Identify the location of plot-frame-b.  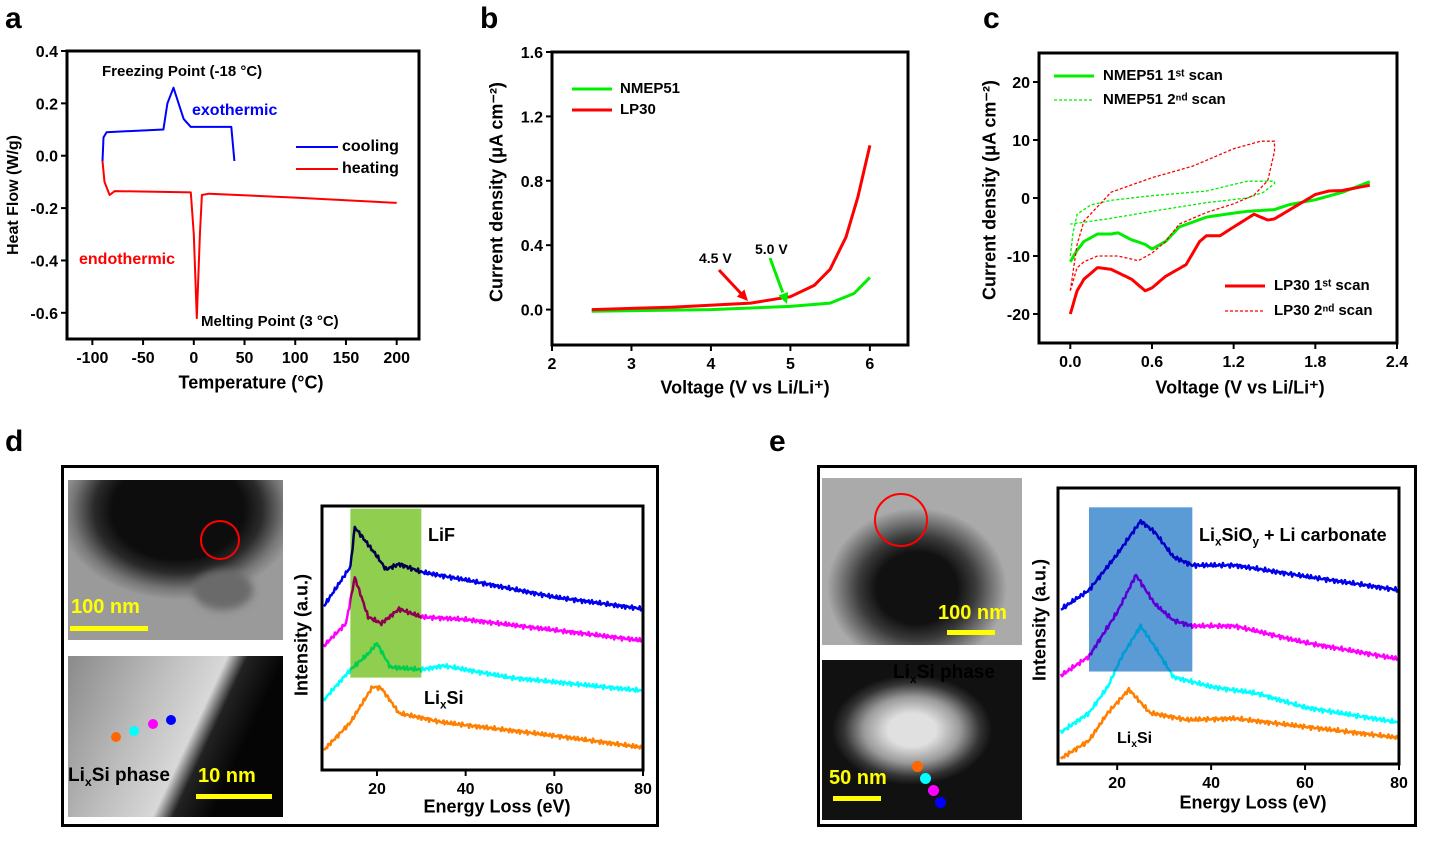
(730, 198).